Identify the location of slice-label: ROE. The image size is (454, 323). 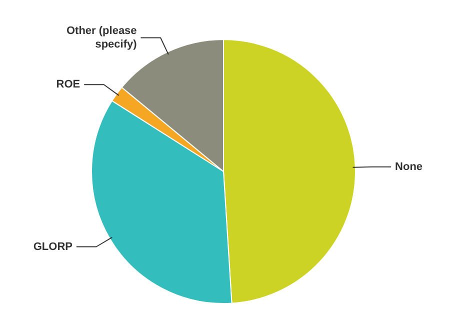
(68, 84).